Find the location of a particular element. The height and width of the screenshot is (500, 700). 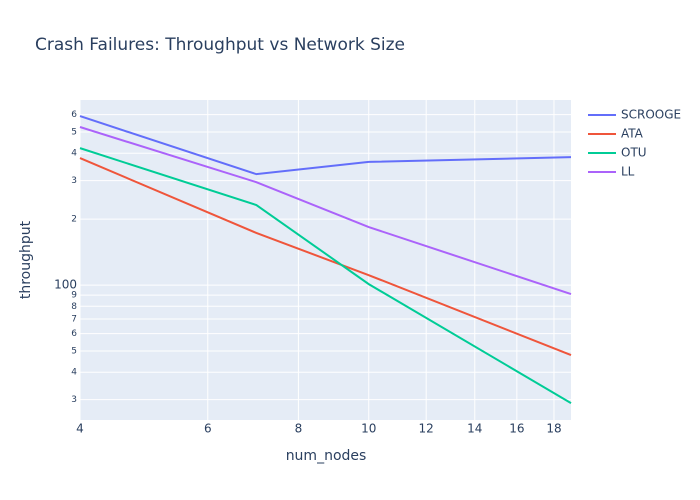

x-tick-label: 14 is located at coordinates (474, 429).